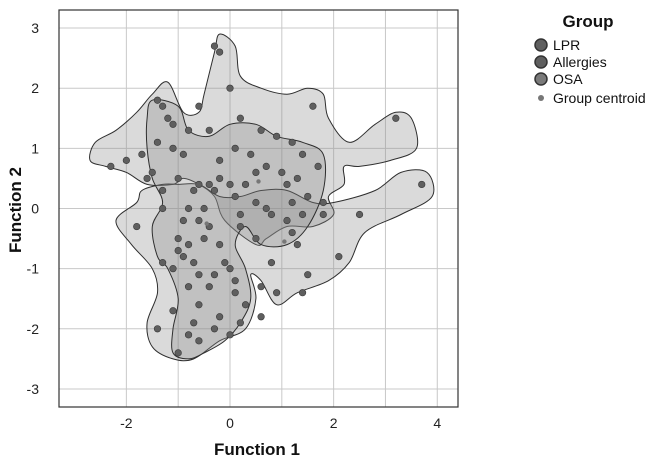  What do you see at coordinates (35, 88) in the screenshot?
I see `y-tick-label: 2` at bounding box center [35, 88].